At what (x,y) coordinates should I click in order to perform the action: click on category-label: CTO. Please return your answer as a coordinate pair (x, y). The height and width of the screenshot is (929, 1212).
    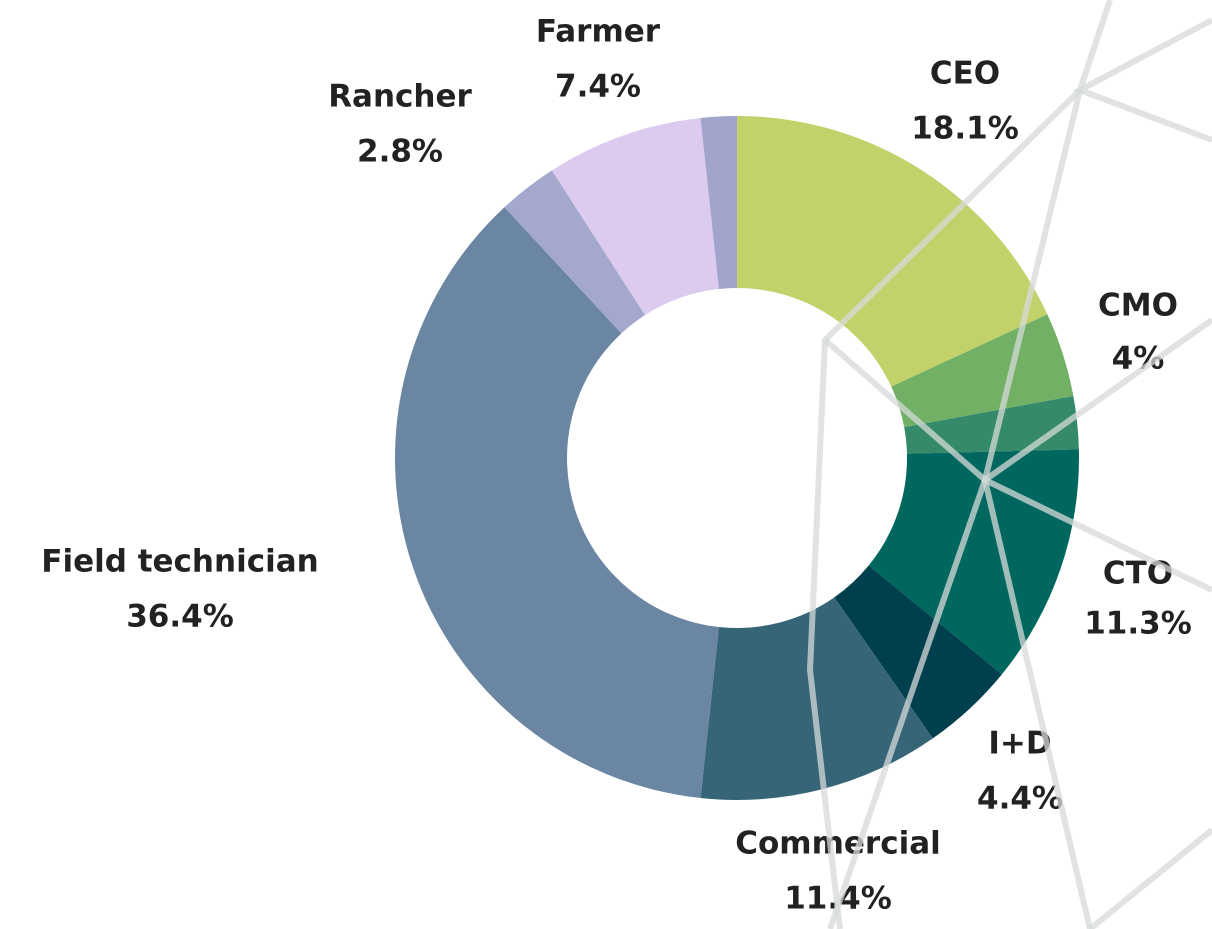
    Looking at the image, I should click on (1138, 574).